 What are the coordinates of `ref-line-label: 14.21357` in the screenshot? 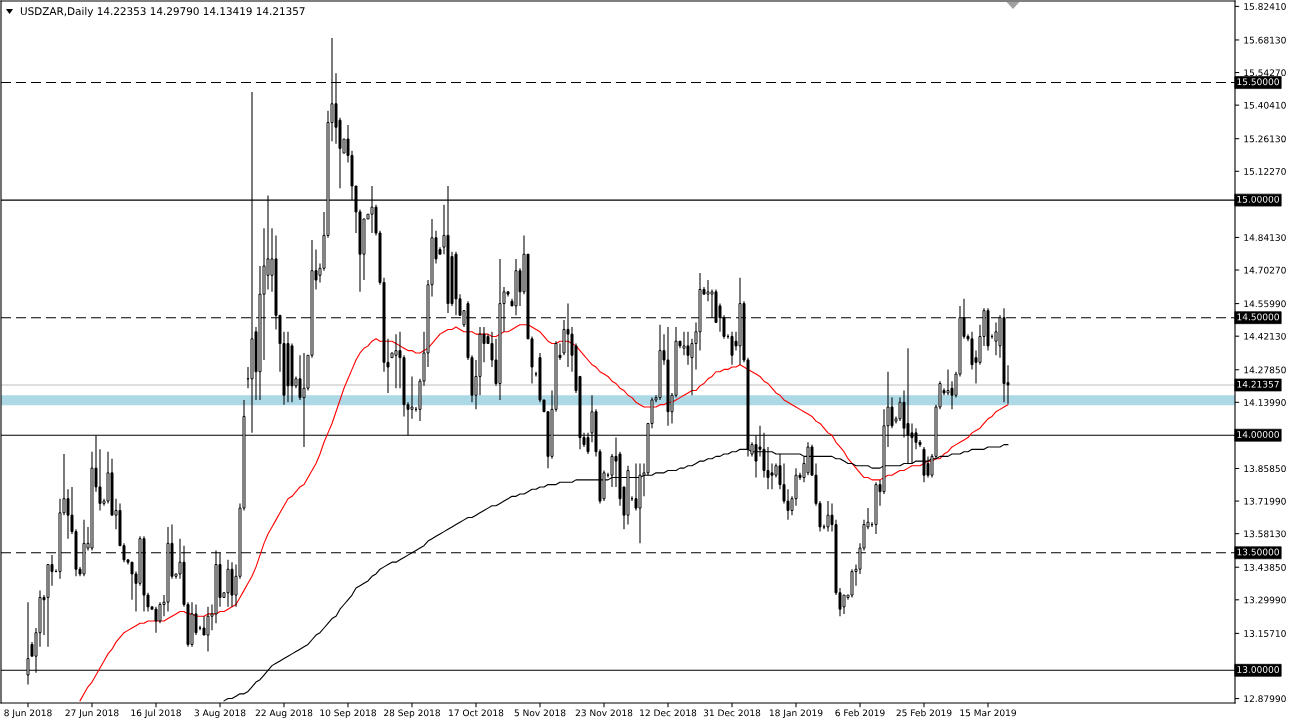 It's located at (1258, 384).